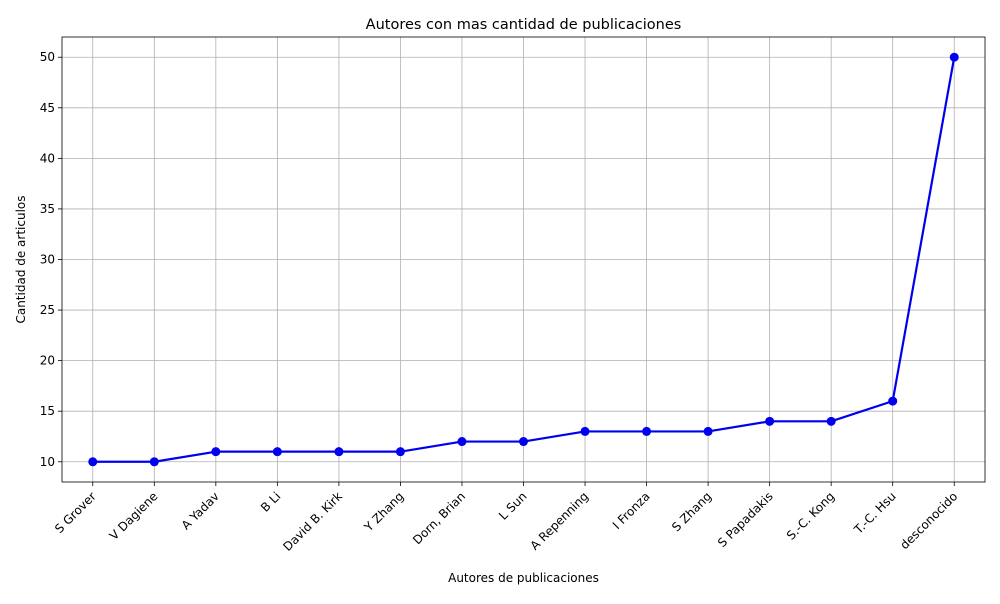  I want to click on x-tick-label: S Grover, so click(75, 512).